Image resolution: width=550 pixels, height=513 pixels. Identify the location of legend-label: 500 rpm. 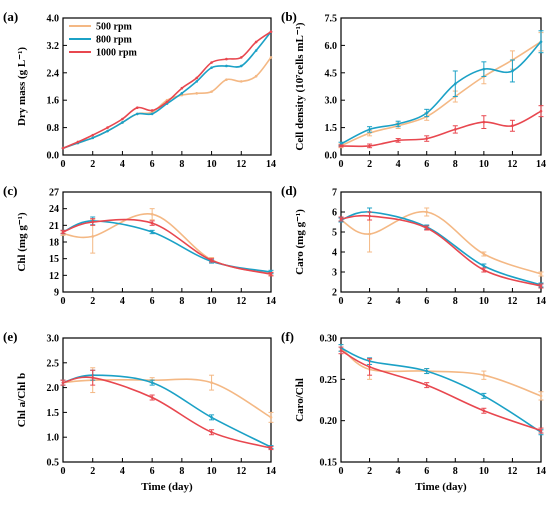
(114, 27).